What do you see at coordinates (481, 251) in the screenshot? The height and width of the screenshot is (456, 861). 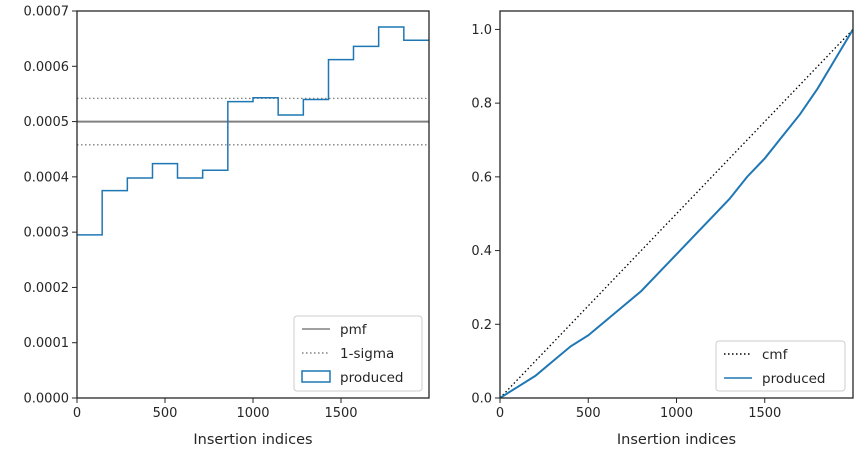 I see `y-tick-label: 0.4` at bounding box center [481, 251].